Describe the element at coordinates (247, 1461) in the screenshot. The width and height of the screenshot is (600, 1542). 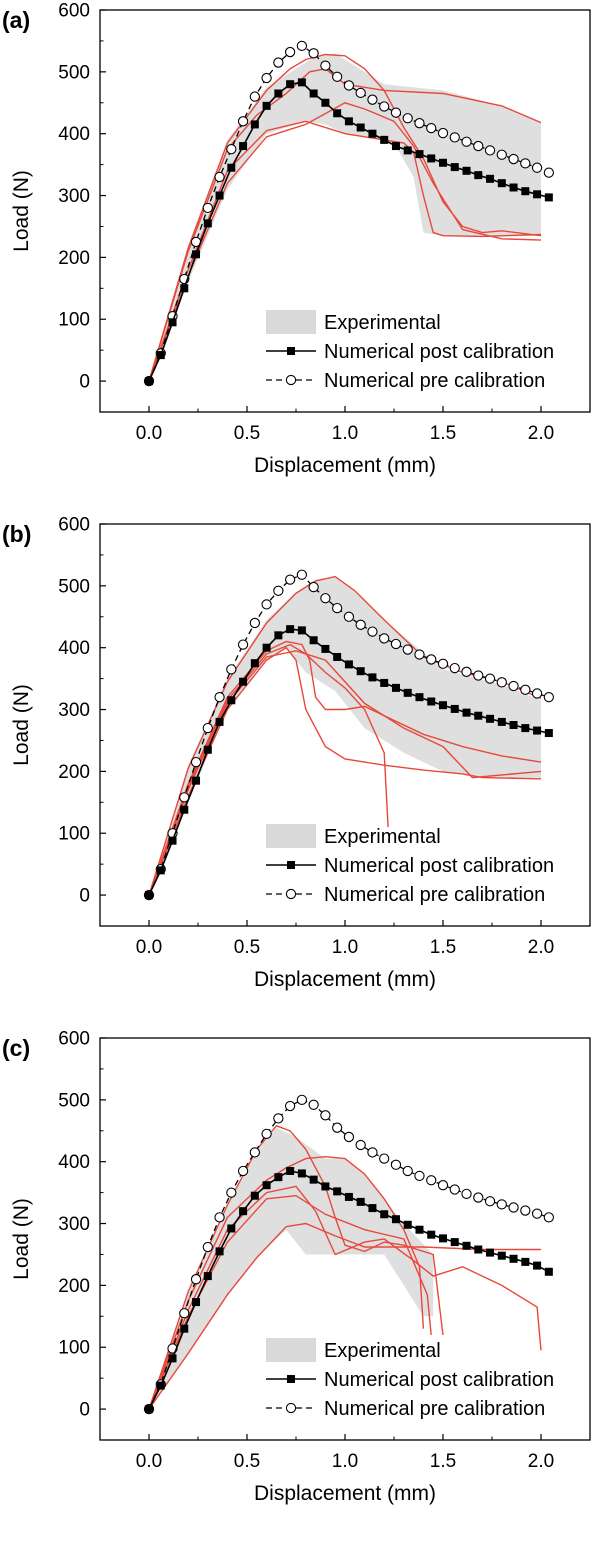
I see `x-tick-label: 0.5` at that location.